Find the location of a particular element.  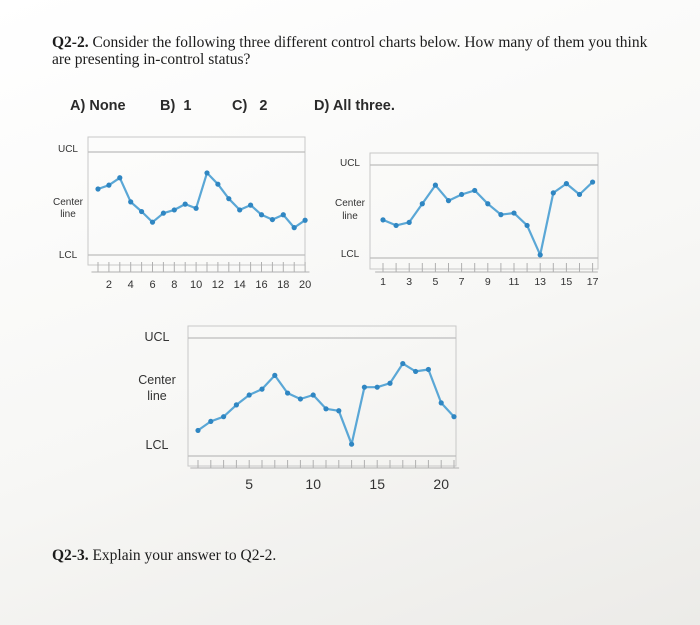

option-d: D) All three. is located at coordinates (354, 106).